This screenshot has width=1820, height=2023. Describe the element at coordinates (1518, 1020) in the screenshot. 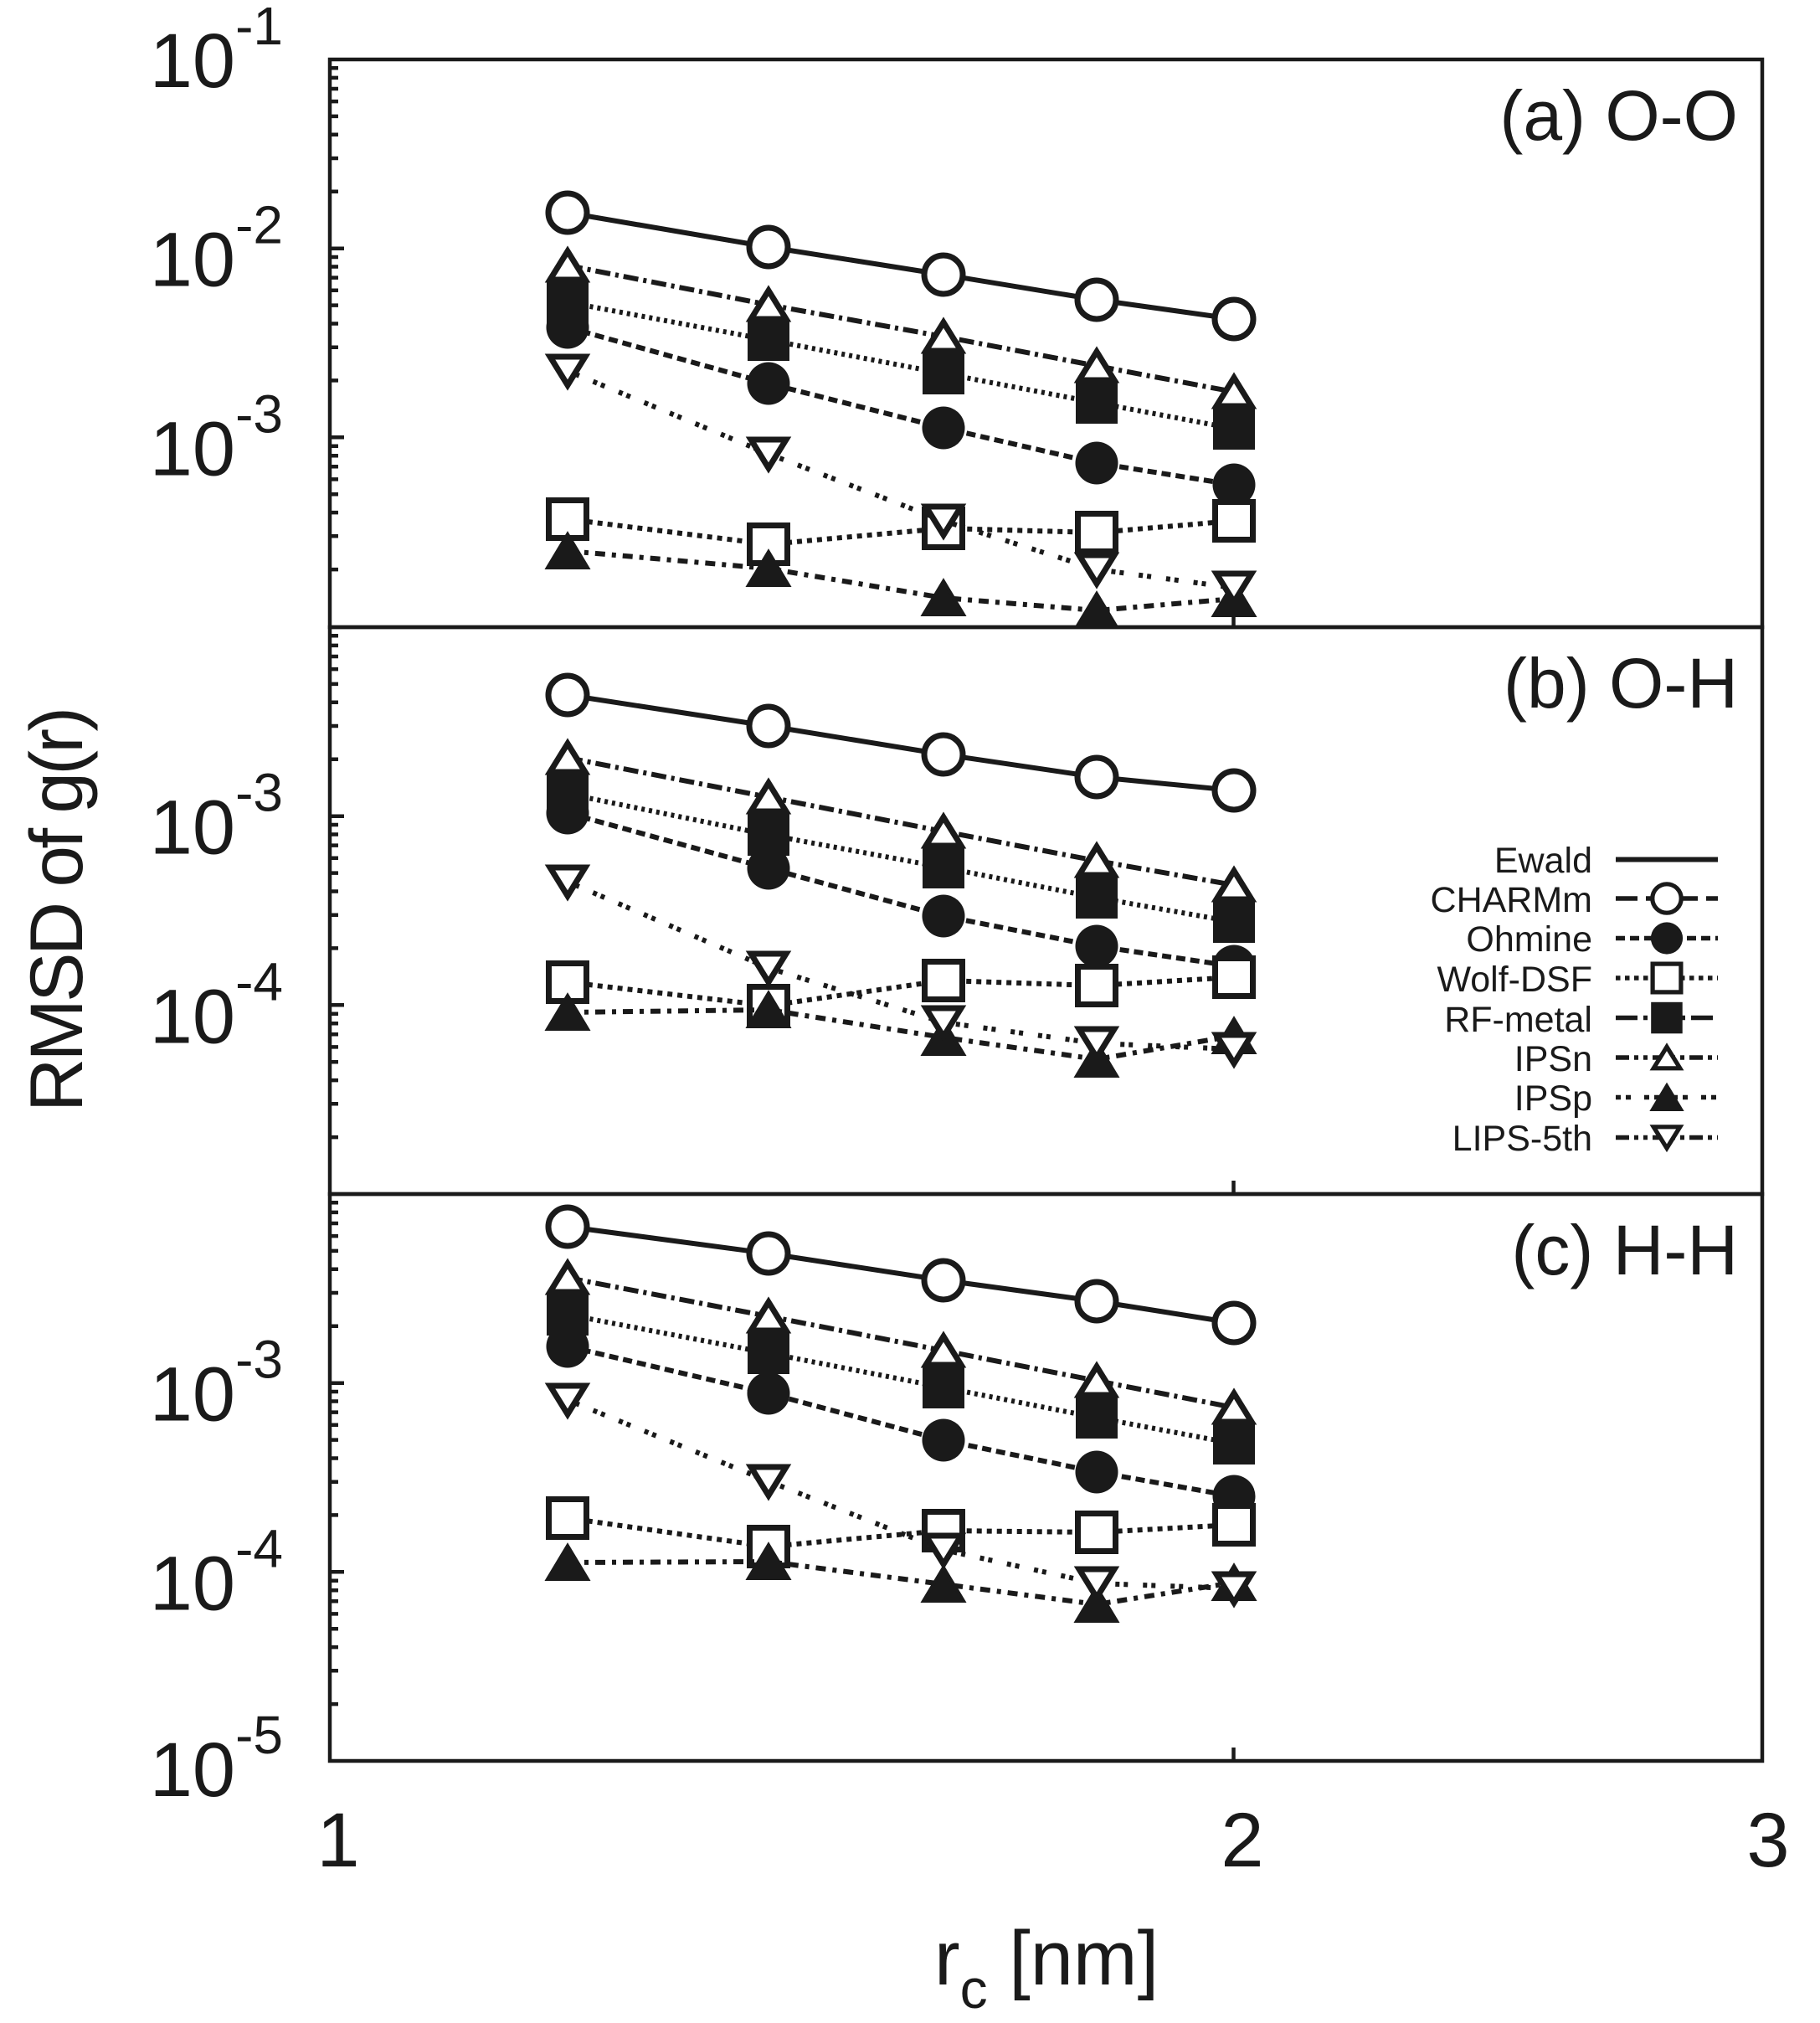

I see `svg-text: RF-metal` at that location.